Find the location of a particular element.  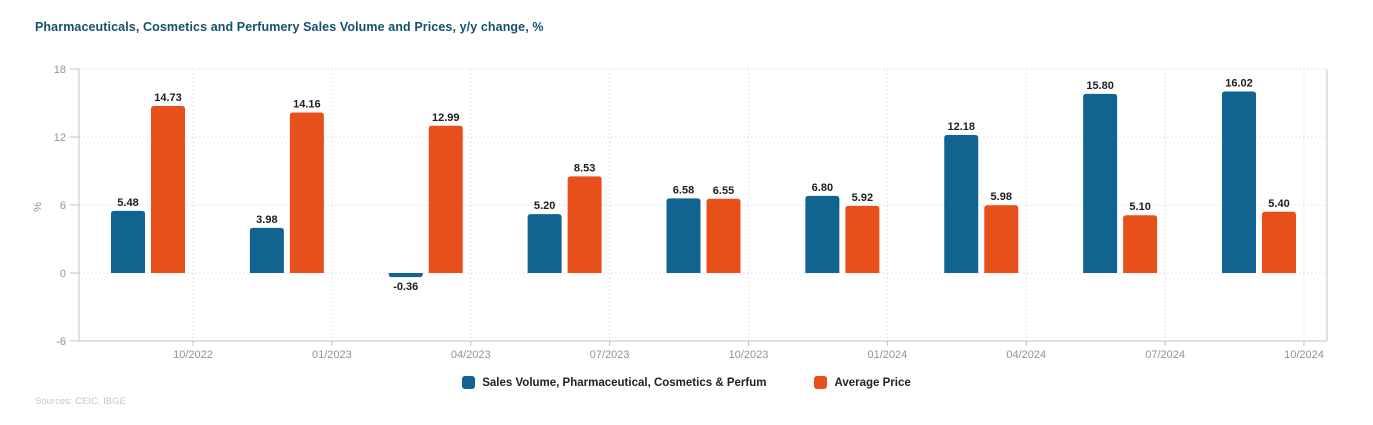

bar-value-label: 14.16 is located at coordinates (307, 105).